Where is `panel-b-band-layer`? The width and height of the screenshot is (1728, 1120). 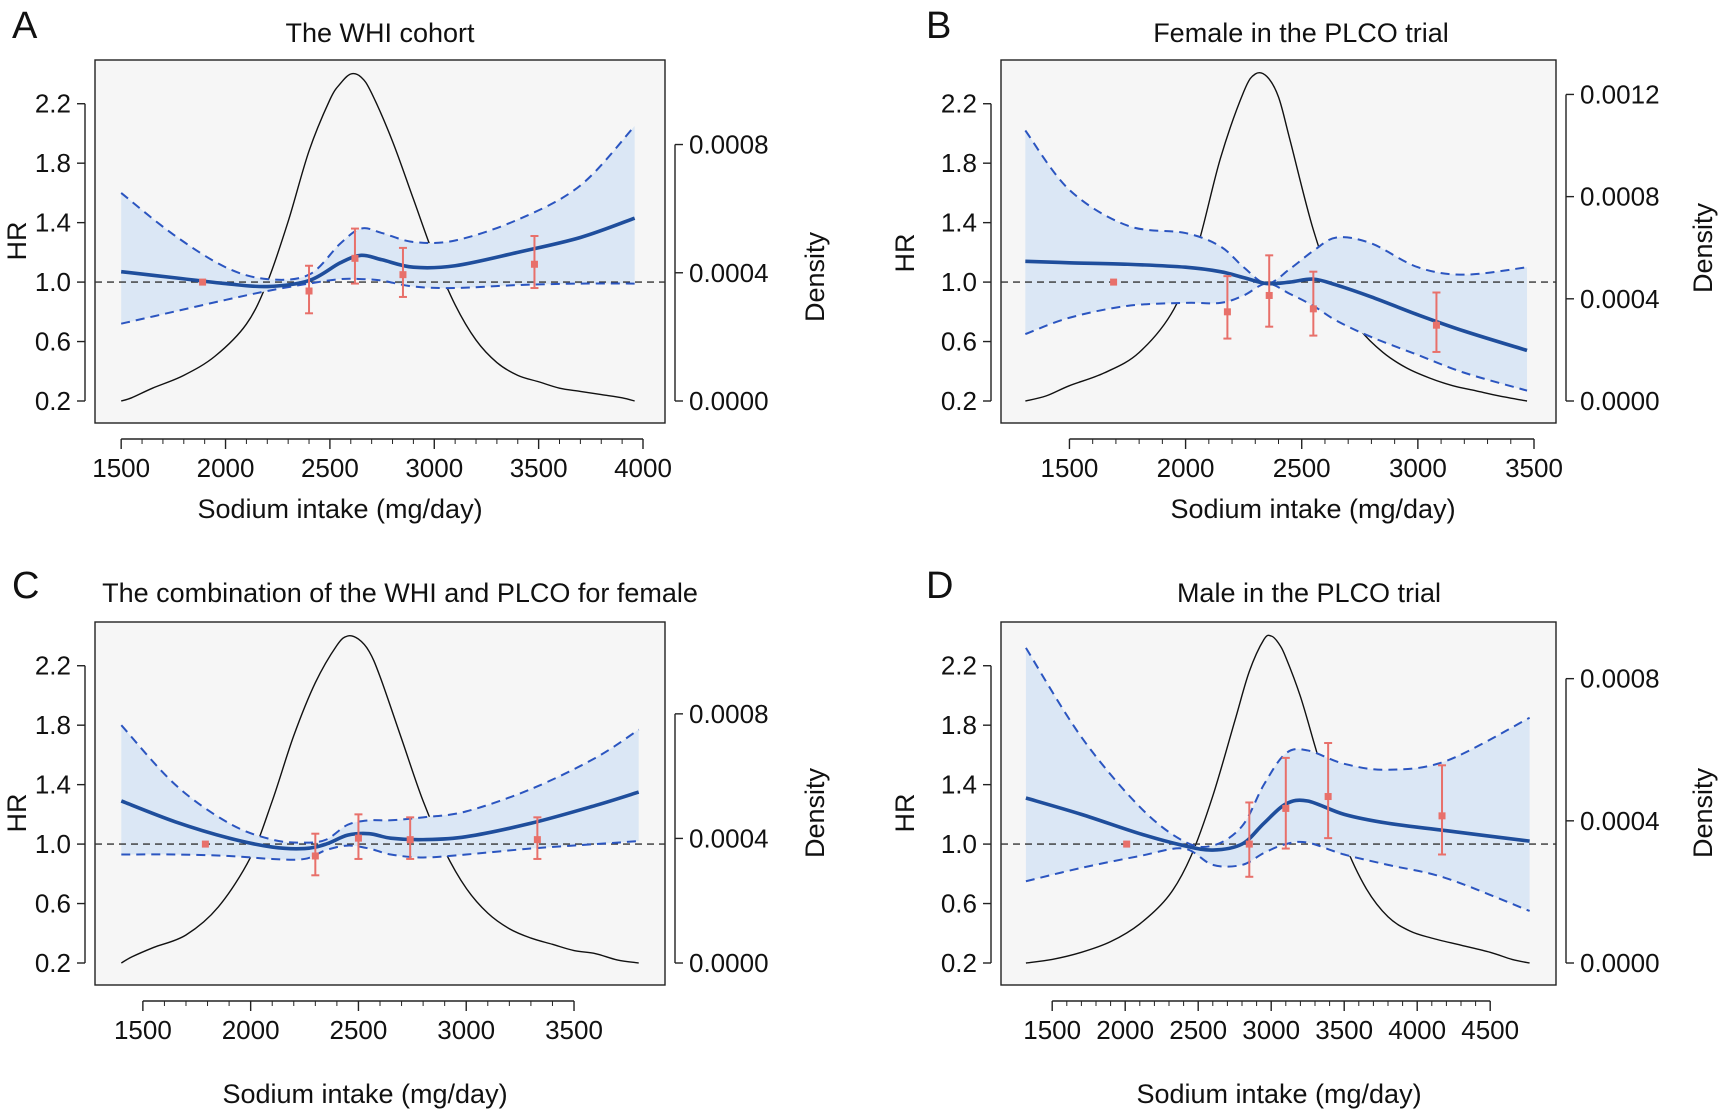 panel-b-band-layer is located at coordinates (1276, 260).